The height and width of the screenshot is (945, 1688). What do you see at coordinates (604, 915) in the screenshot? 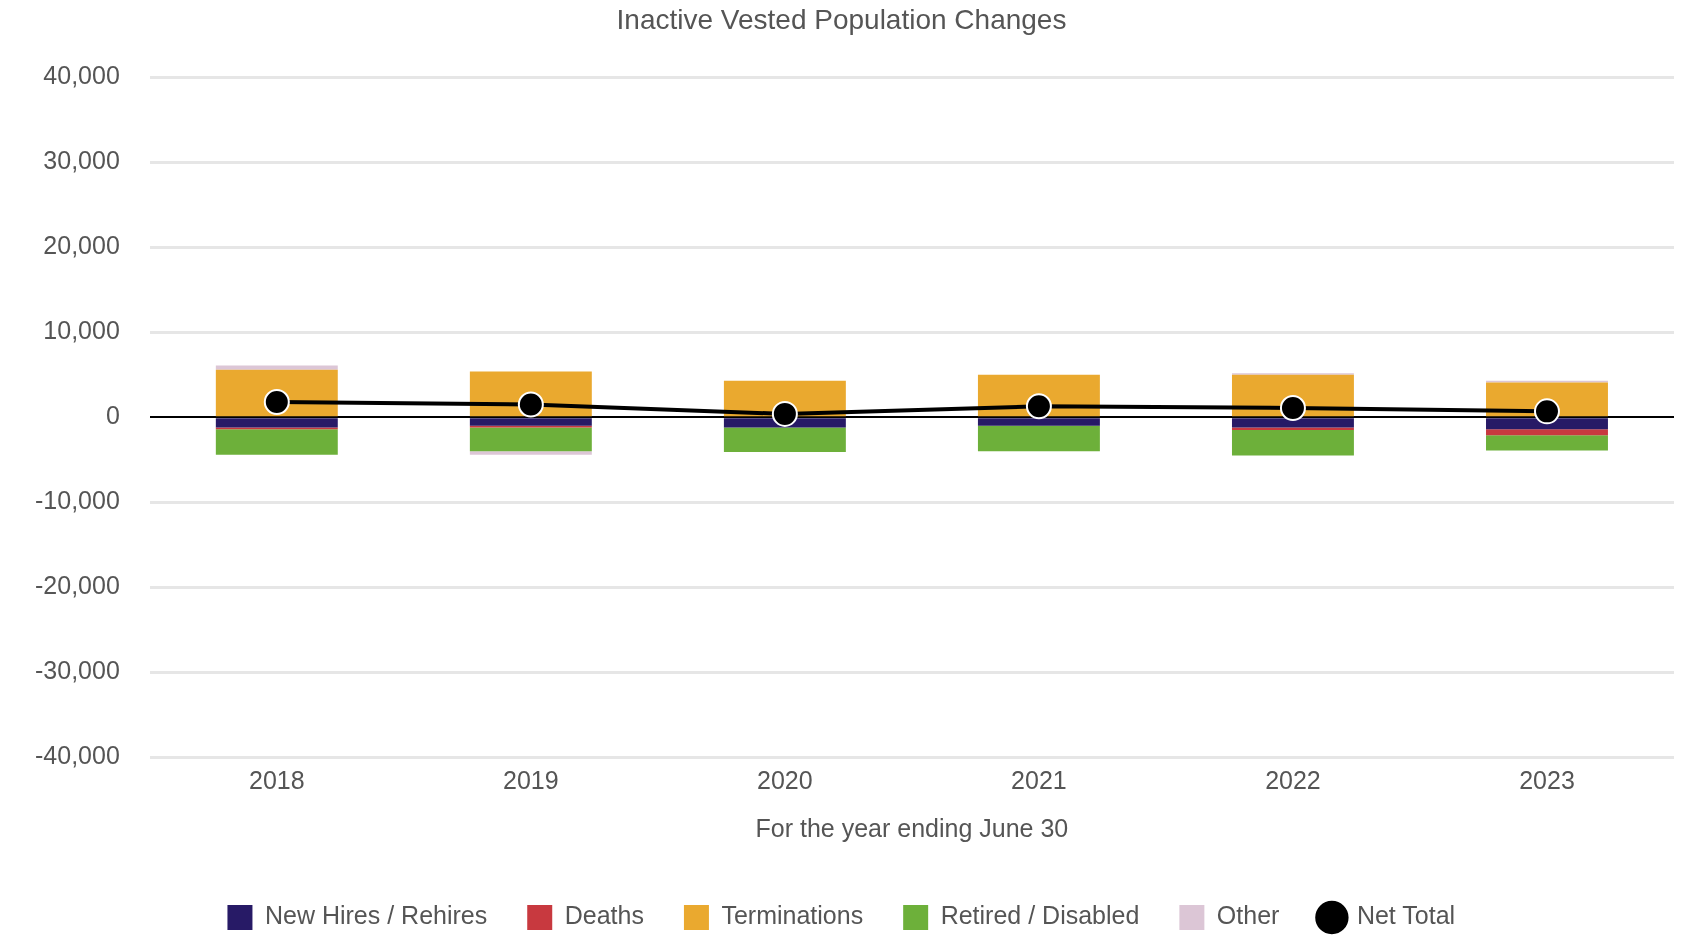
I see `legend-label: Deaths` at bounding box center [604, 915].